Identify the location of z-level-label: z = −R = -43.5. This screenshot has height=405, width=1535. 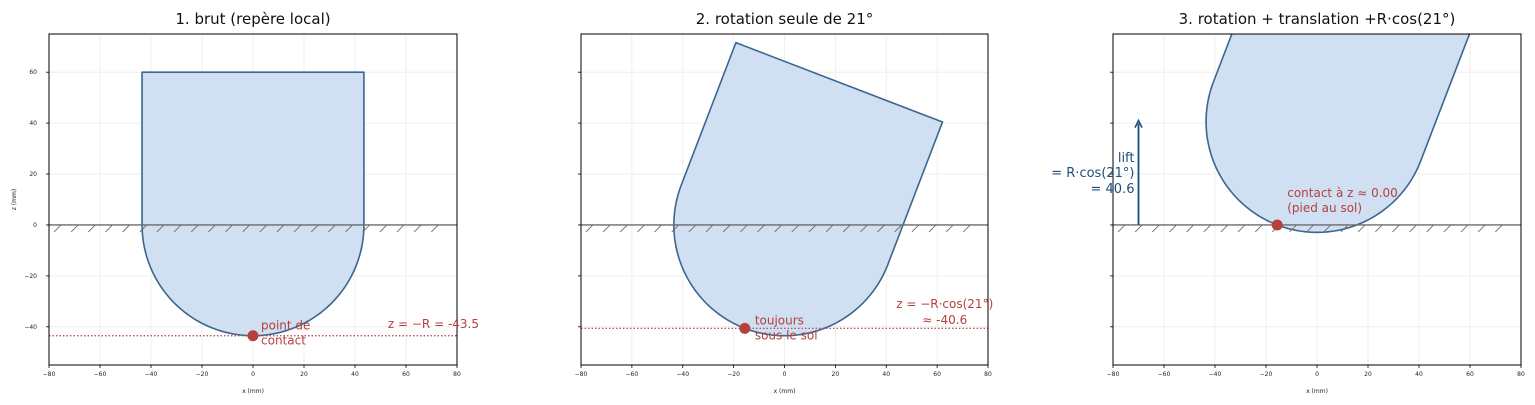
(433, 324).